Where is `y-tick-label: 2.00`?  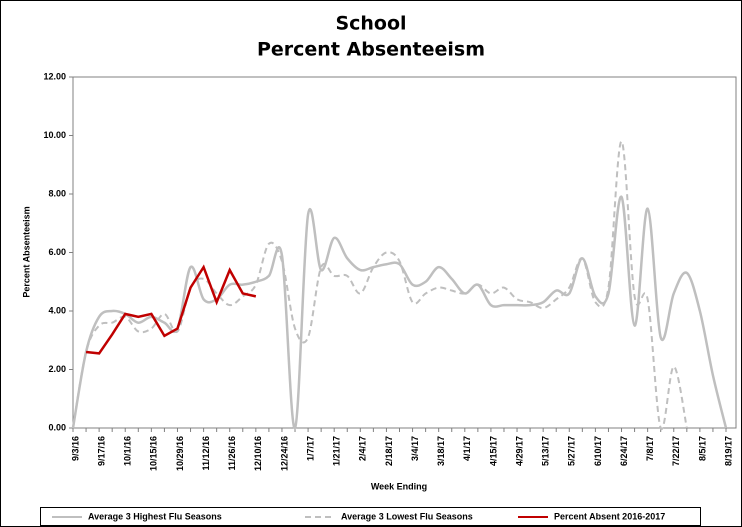
y-tick-label: 2.00 is located at coordinates (57, 369).